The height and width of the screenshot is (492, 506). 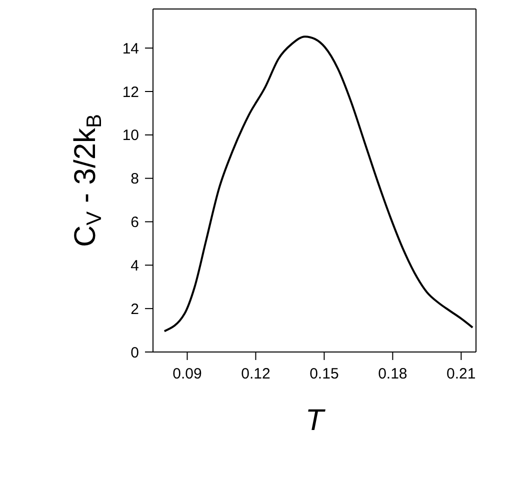 What do you see at coordinates (134, 265) in the screenshot?
I see `y-tick-label: 4` at bounding box center [134, 265].